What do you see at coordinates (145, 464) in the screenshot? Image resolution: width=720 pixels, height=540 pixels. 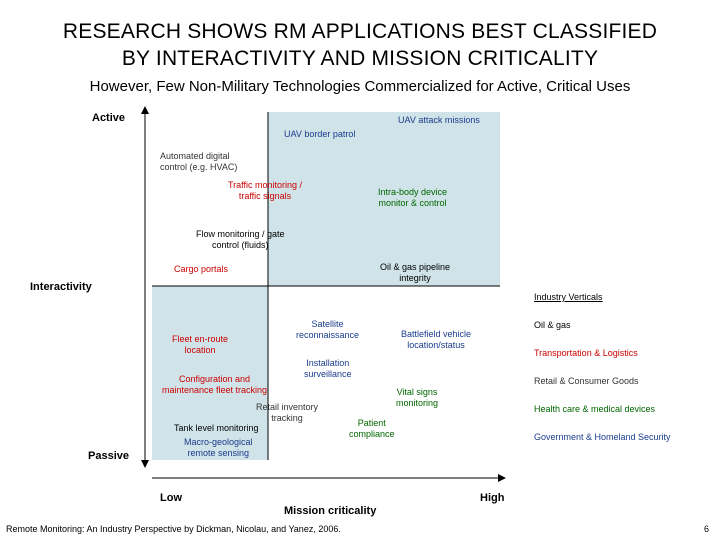 I see `y-axis-arrow-bottom` at bounding box center [145, 464].